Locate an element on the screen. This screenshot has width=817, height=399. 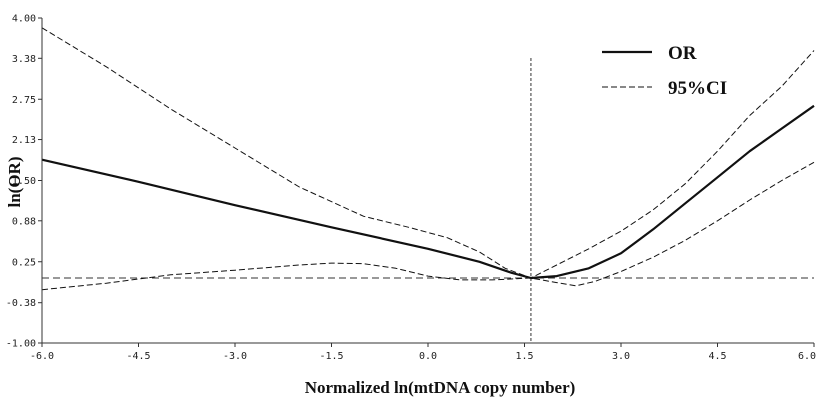
x-tick-label: 6.0 is located at coordinates (807, 356).